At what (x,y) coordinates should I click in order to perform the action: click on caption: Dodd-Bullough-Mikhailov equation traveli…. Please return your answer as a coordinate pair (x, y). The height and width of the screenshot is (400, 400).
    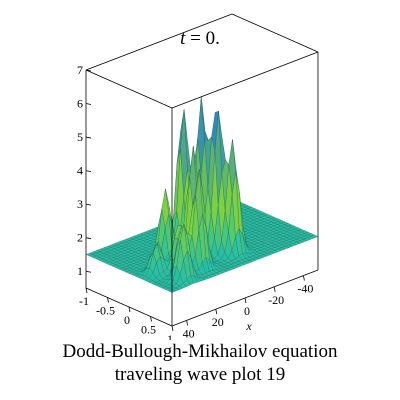
    Looking at the image, I should click on (200, 363).